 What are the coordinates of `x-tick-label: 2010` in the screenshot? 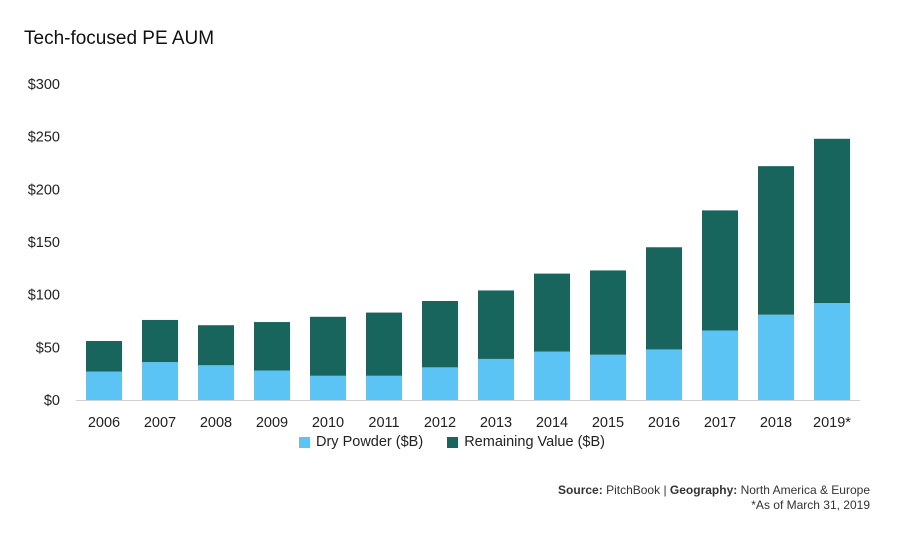 It's located at (328, 423).